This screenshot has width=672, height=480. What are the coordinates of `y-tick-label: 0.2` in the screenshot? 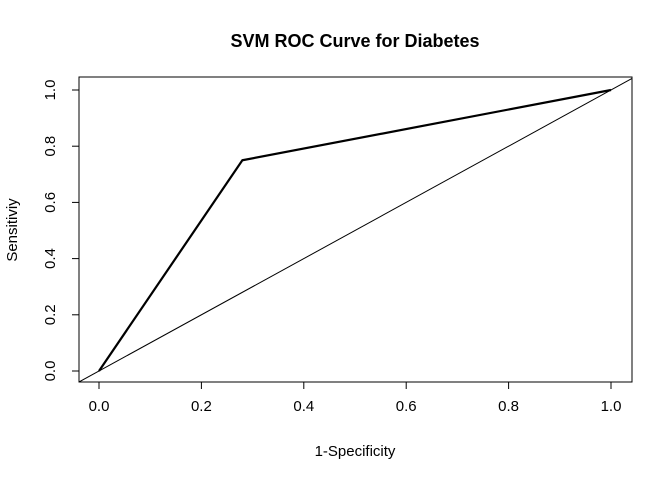 It's located at (50, 314).